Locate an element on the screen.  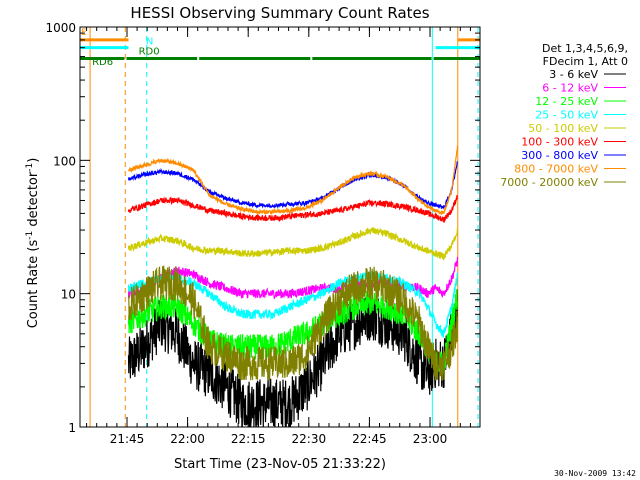
ylabel-end: ) is located at coordinates (33, 160).